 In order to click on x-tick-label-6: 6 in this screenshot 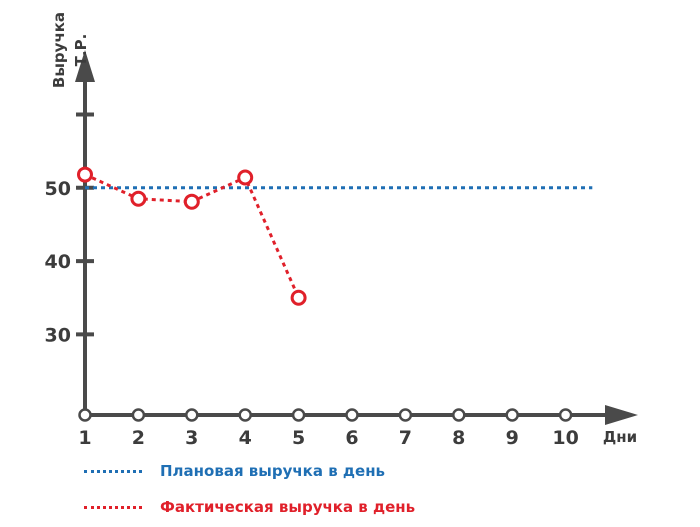, I will do `click(351, 438)`.